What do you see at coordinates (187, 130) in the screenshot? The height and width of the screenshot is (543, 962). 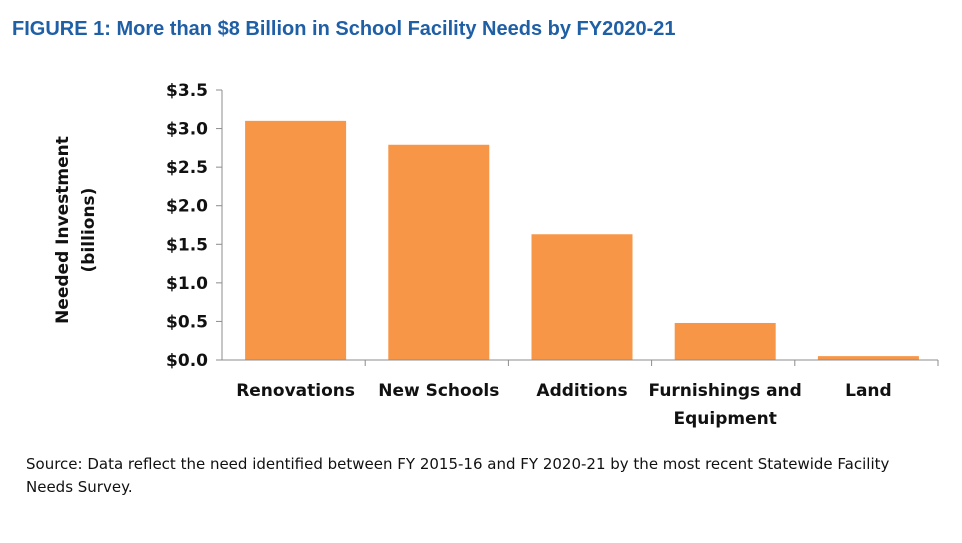 I see `y-tick-label: $3.0` at bounding box center [187, 130].